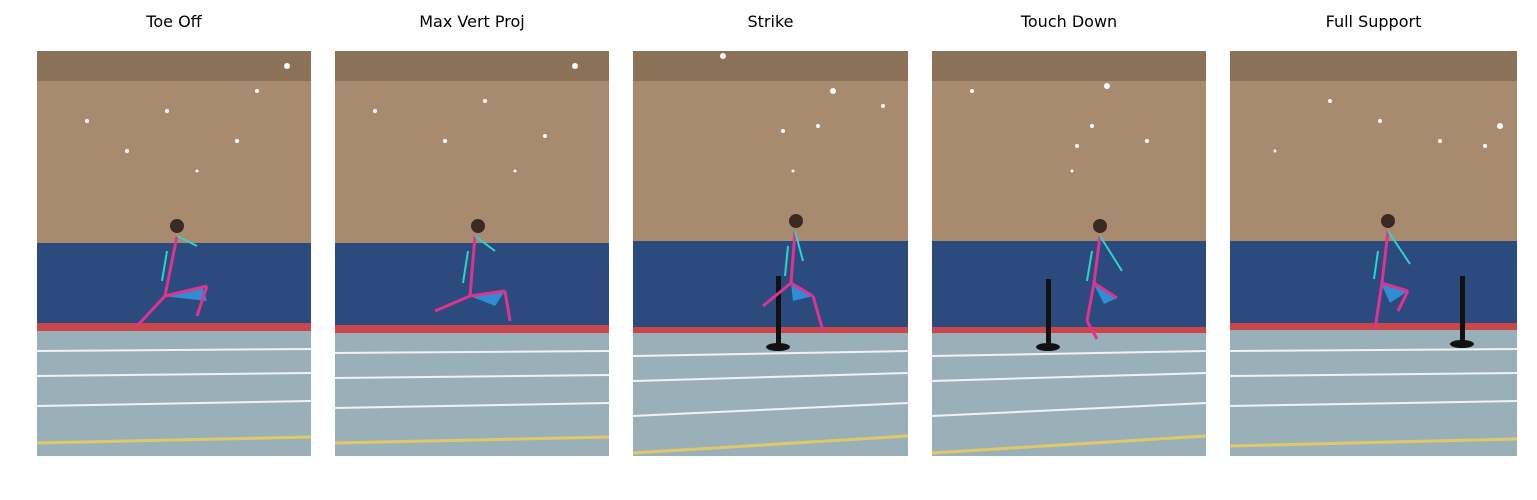 The image size is (1537, 500). I want to click on frame-touch-down, so click(1069, 253).